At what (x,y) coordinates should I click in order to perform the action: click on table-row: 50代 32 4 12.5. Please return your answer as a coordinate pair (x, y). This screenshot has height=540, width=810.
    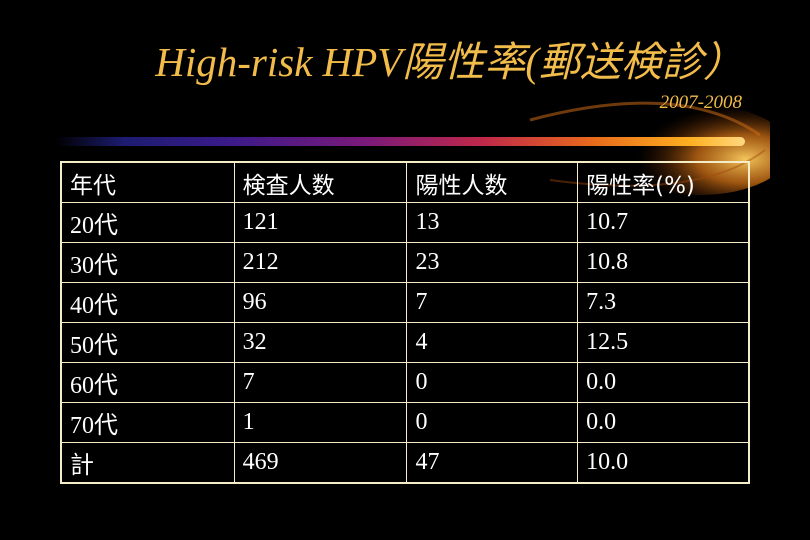
    Looking at the image, I should click on (405, 342).